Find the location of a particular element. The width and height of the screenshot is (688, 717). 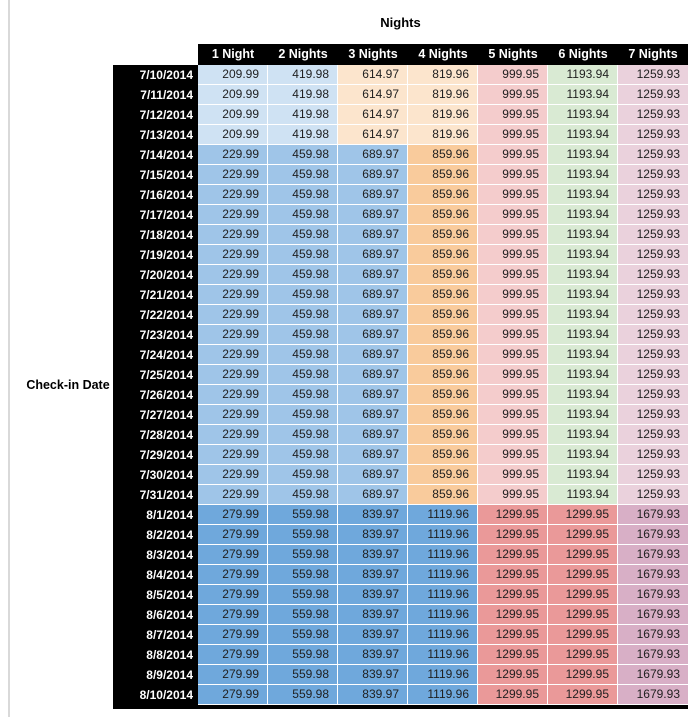

date-cell: 7/31/2014 is located at coordinates (155, 495).